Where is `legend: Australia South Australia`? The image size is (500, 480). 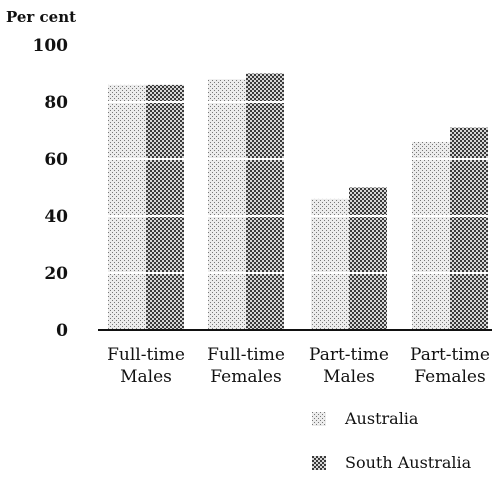 legend: Australia South Australia is located at coordinates (392, 440).